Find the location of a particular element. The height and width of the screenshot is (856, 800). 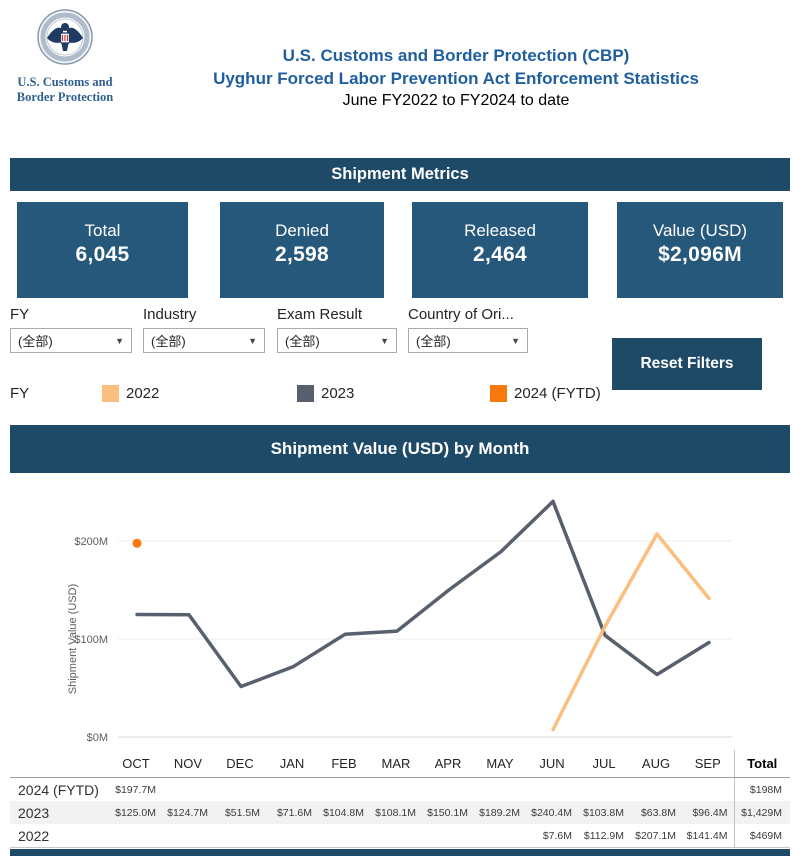

y-axis-title: Shipment Value (USD) is located at coordinates (73, 639).